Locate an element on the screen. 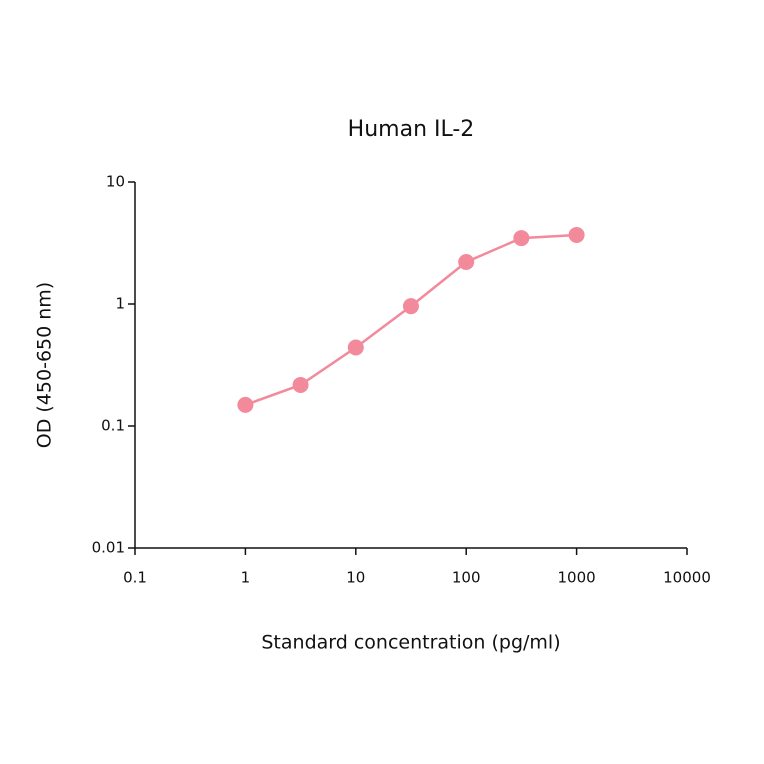 This screenshot has width=764, height=764. x-tick-label: 0.1 is located at coordinates (135, 578).